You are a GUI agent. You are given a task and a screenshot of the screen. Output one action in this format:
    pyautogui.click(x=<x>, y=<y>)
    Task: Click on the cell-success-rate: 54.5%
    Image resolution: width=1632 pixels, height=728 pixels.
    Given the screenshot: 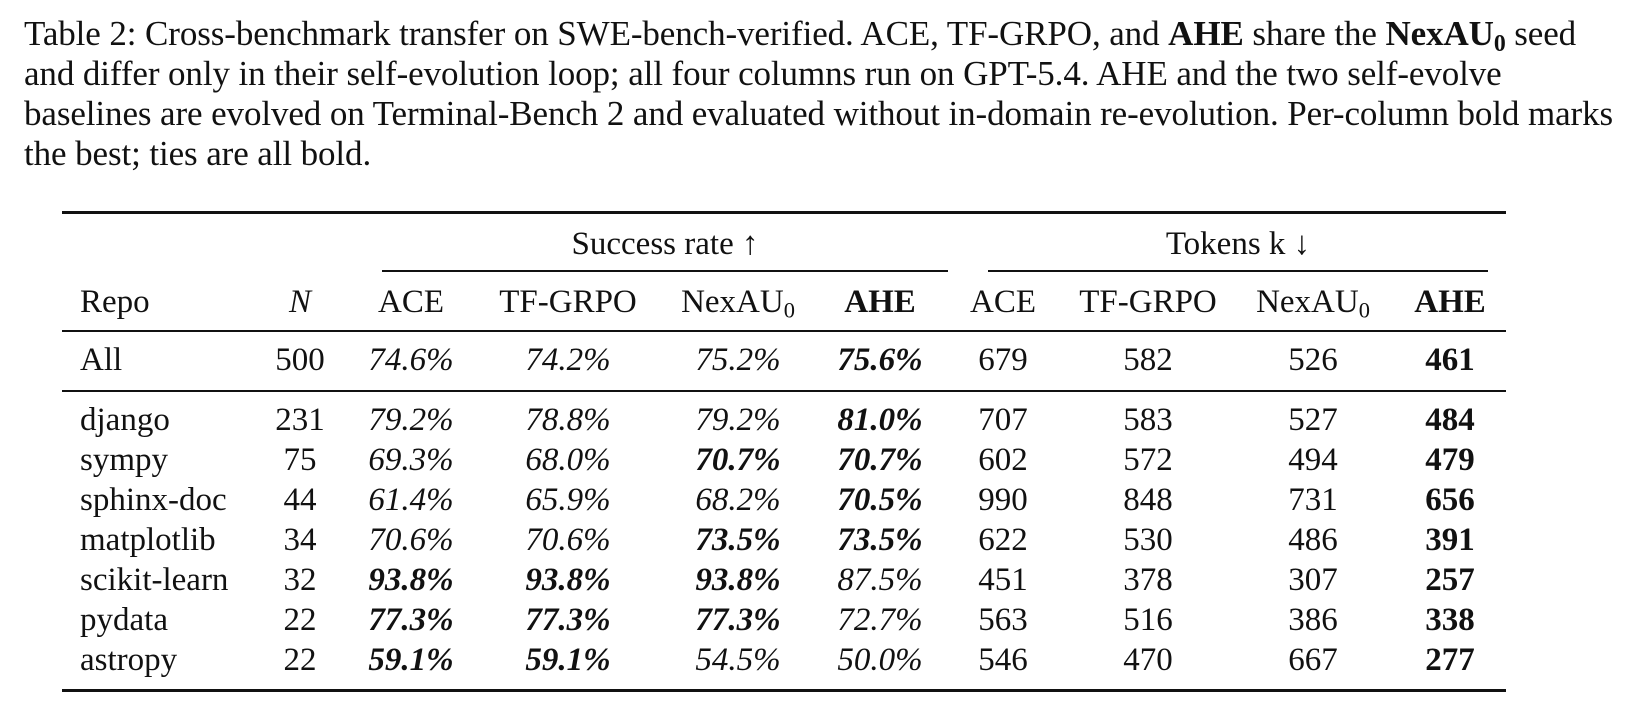 What is the action you would take?
    pyautogui.click(x=738, y=660)
    